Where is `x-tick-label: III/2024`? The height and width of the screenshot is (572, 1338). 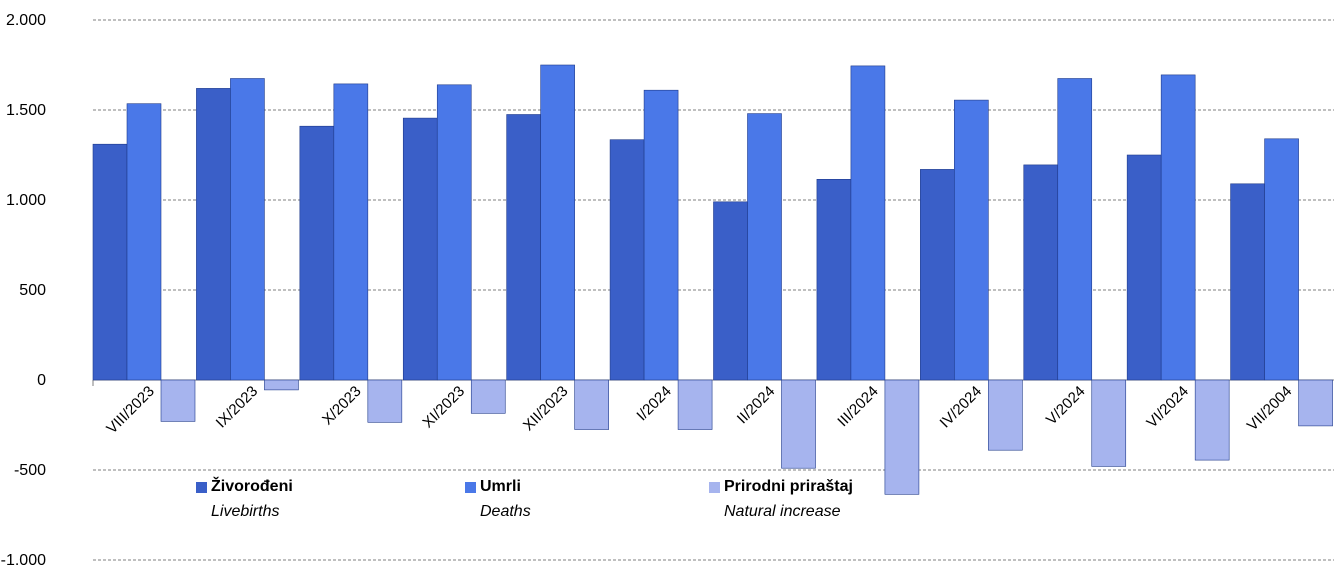
x-tick-label: III/2024 is located at coordinates (857, 406).